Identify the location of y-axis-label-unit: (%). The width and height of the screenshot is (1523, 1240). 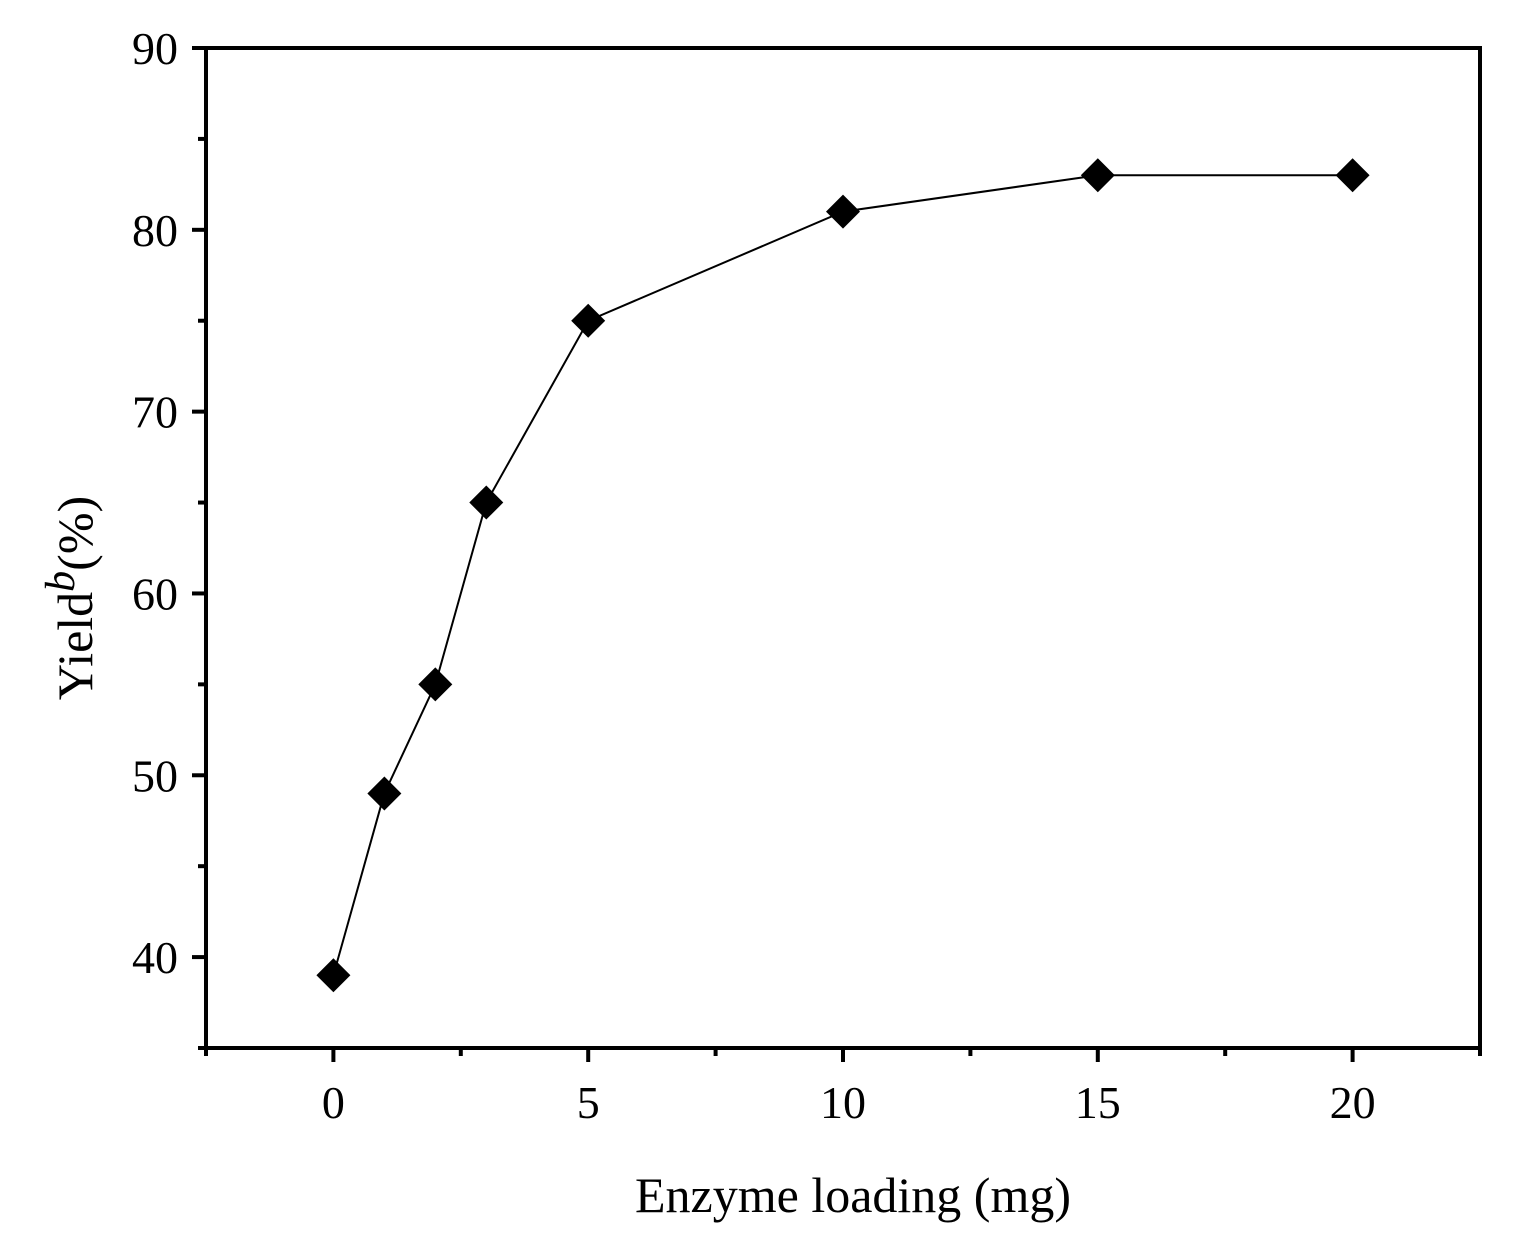
(75, 533).